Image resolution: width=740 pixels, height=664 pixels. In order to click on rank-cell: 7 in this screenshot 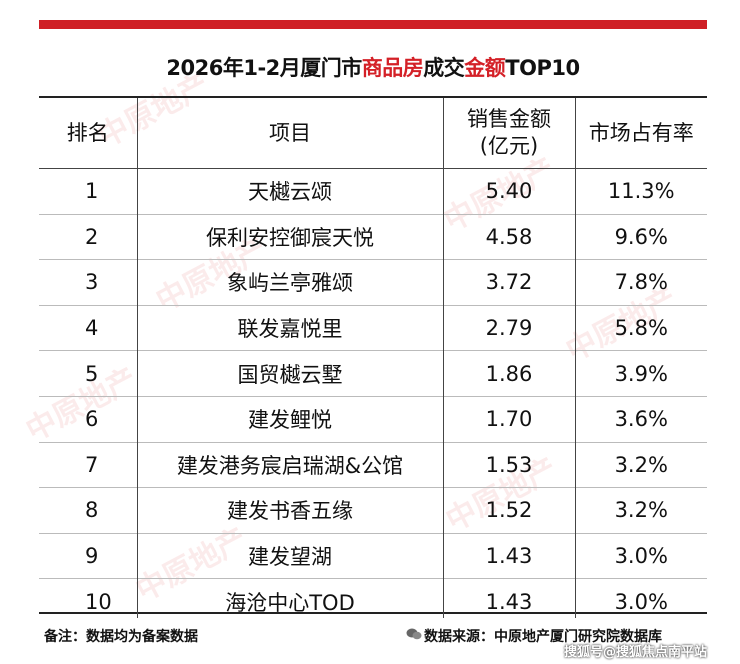, I will do `click(88, 464)`.